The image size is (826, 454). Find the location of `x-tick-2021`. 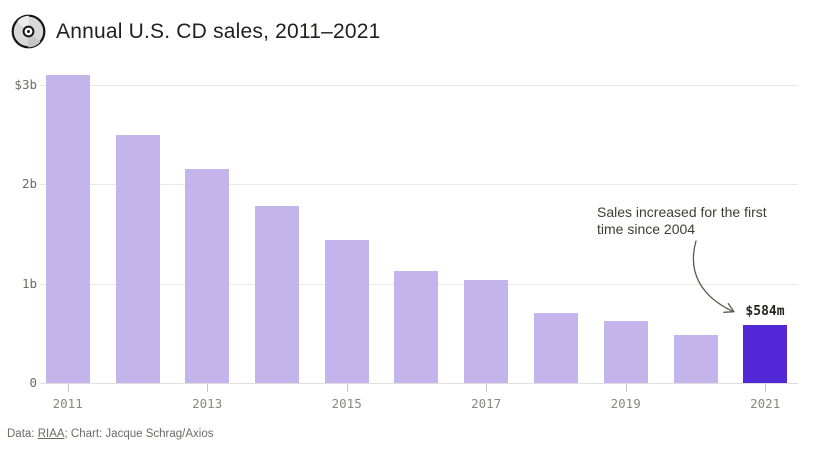

x-tick-2021 is located at coordinates (766, 388).